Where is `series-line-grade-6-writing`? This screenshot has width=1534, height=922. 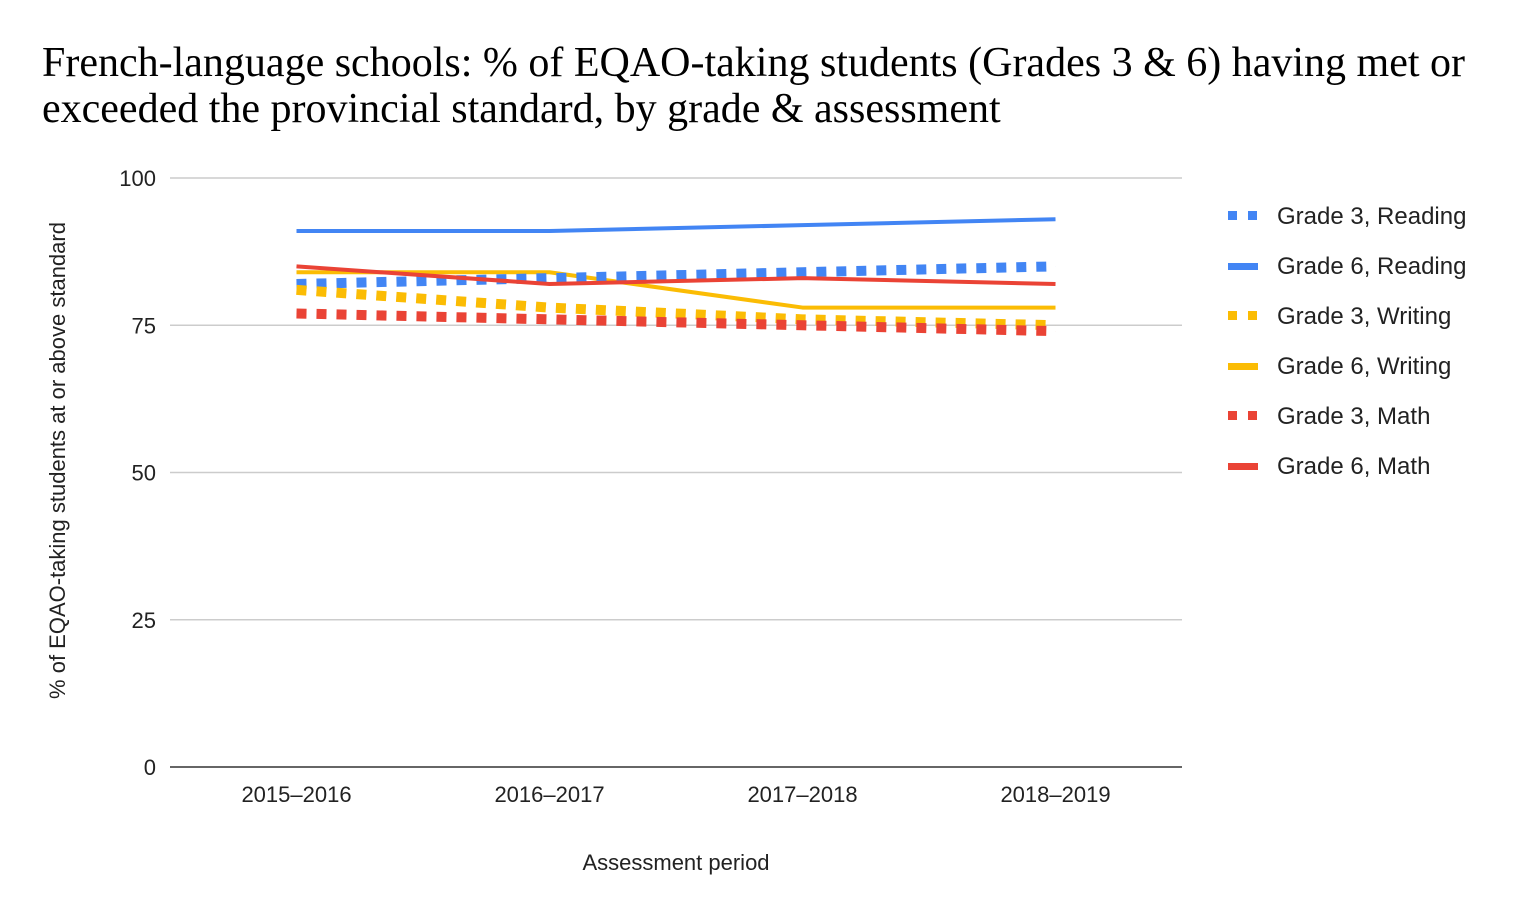 series-line-grade-6-writing is located at coordinates (676, 290).